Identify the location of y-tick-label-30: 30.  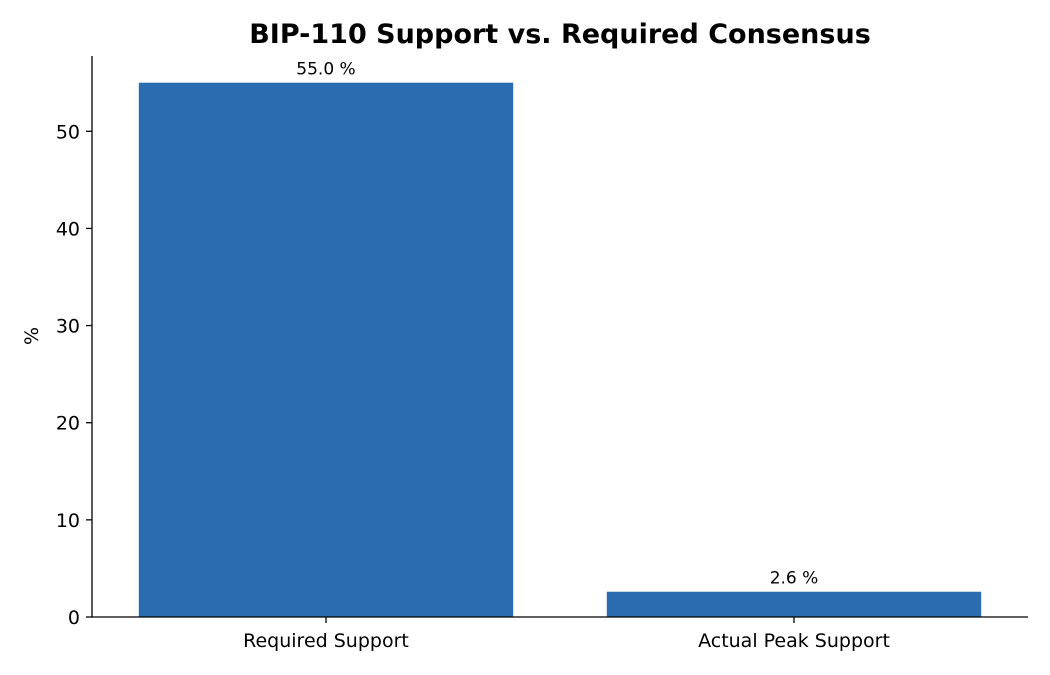
(68, 327).